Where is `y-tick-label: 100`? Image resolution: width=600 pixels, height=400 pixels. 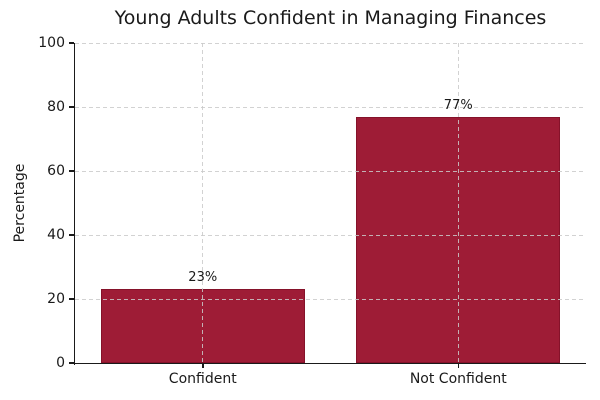
y-tick-label: 100 is located at coordinates (51, 43).